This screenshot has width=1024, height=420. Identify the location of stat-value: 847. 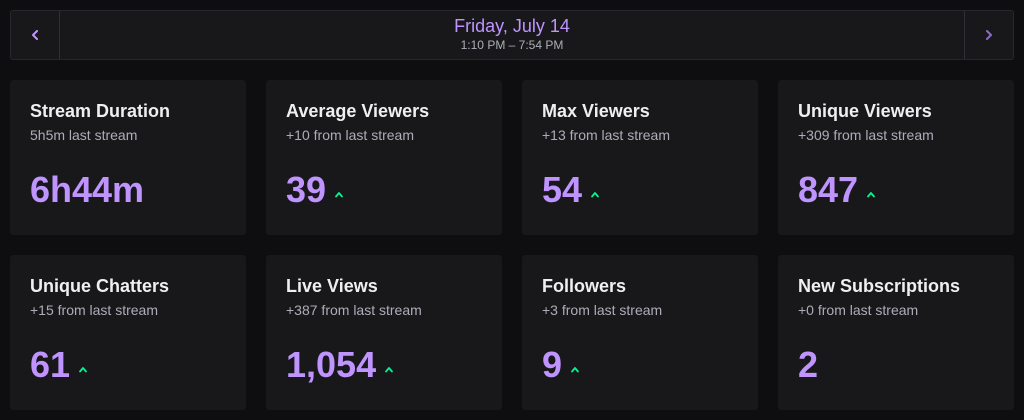
(828, 189).